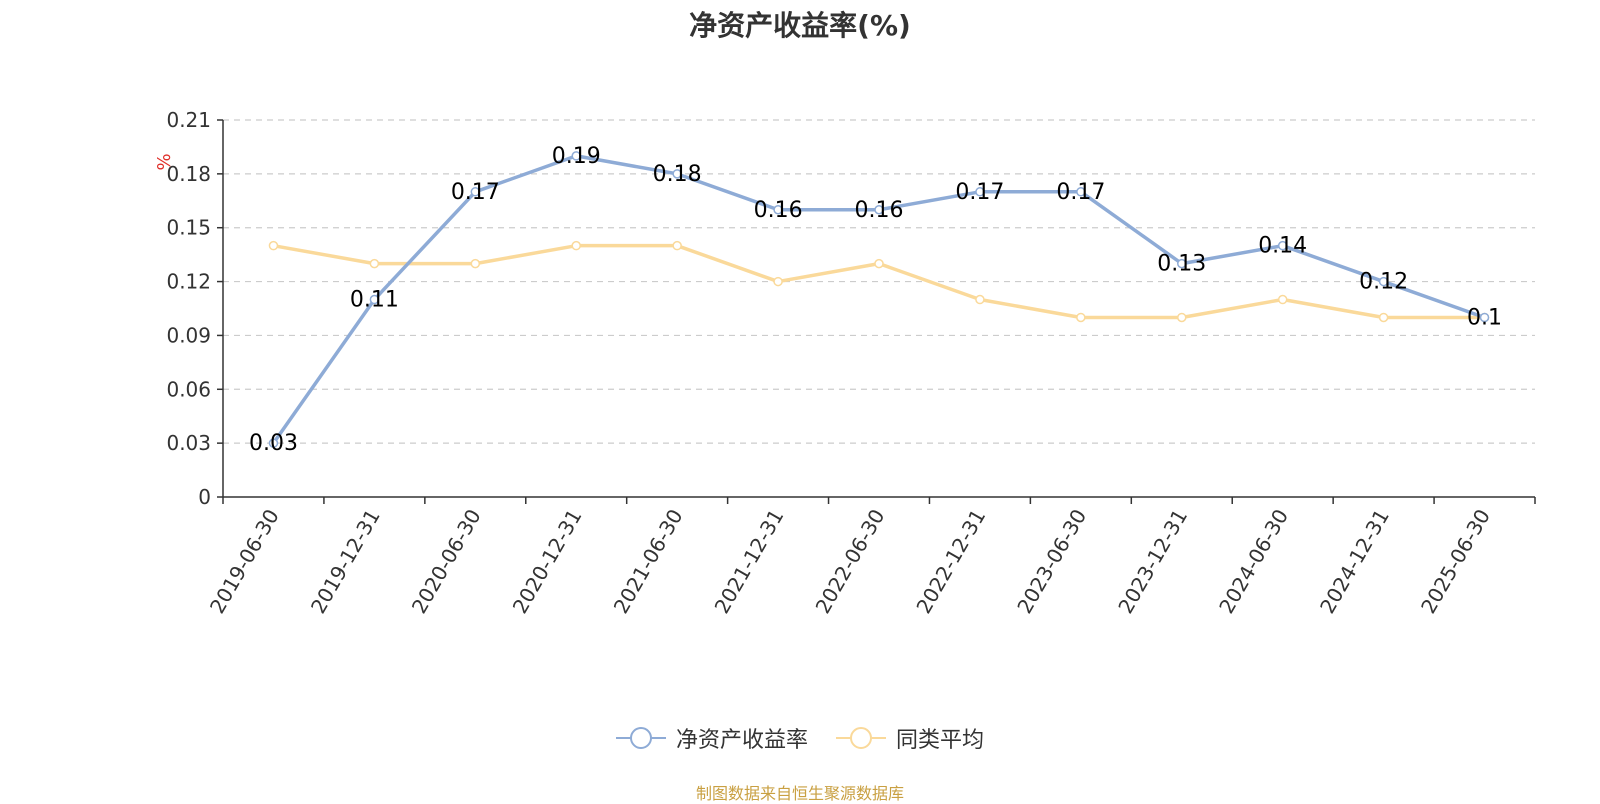  What do you see at coordinates (1152, 561) in the screenshot?
I see `x-tick-label: 2023-12-31` at bounding box center [1152, 561].